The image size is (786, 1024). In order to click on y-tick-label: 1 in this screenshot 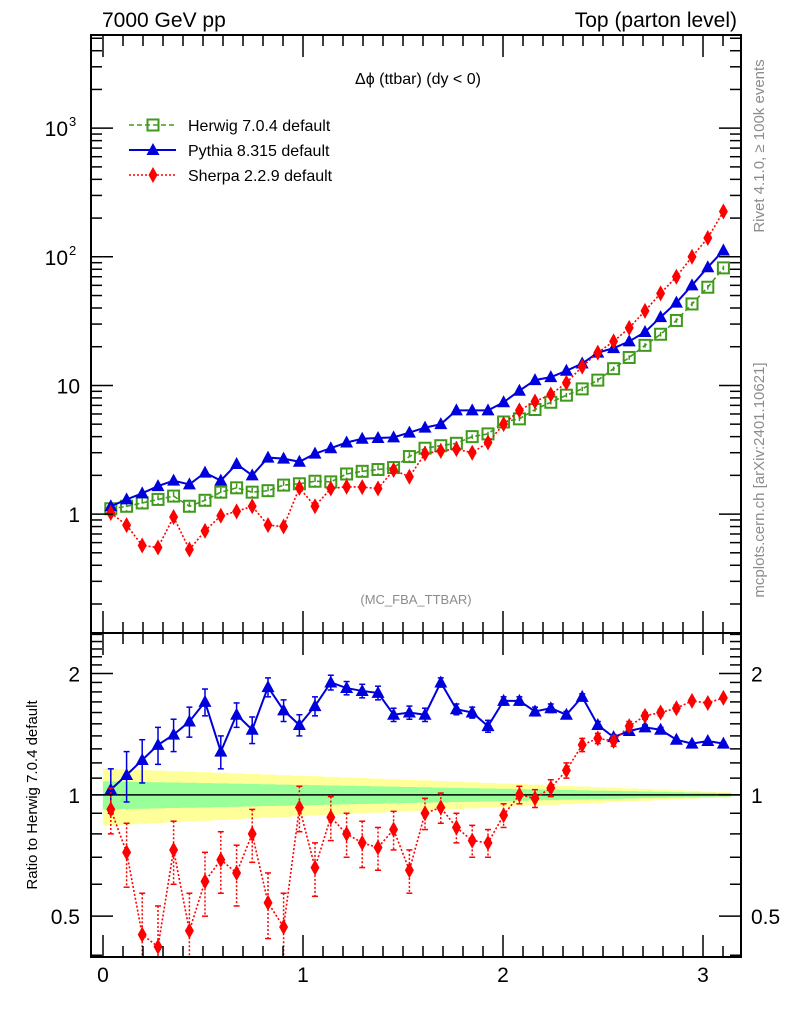, I will do `click(74, 515)`.